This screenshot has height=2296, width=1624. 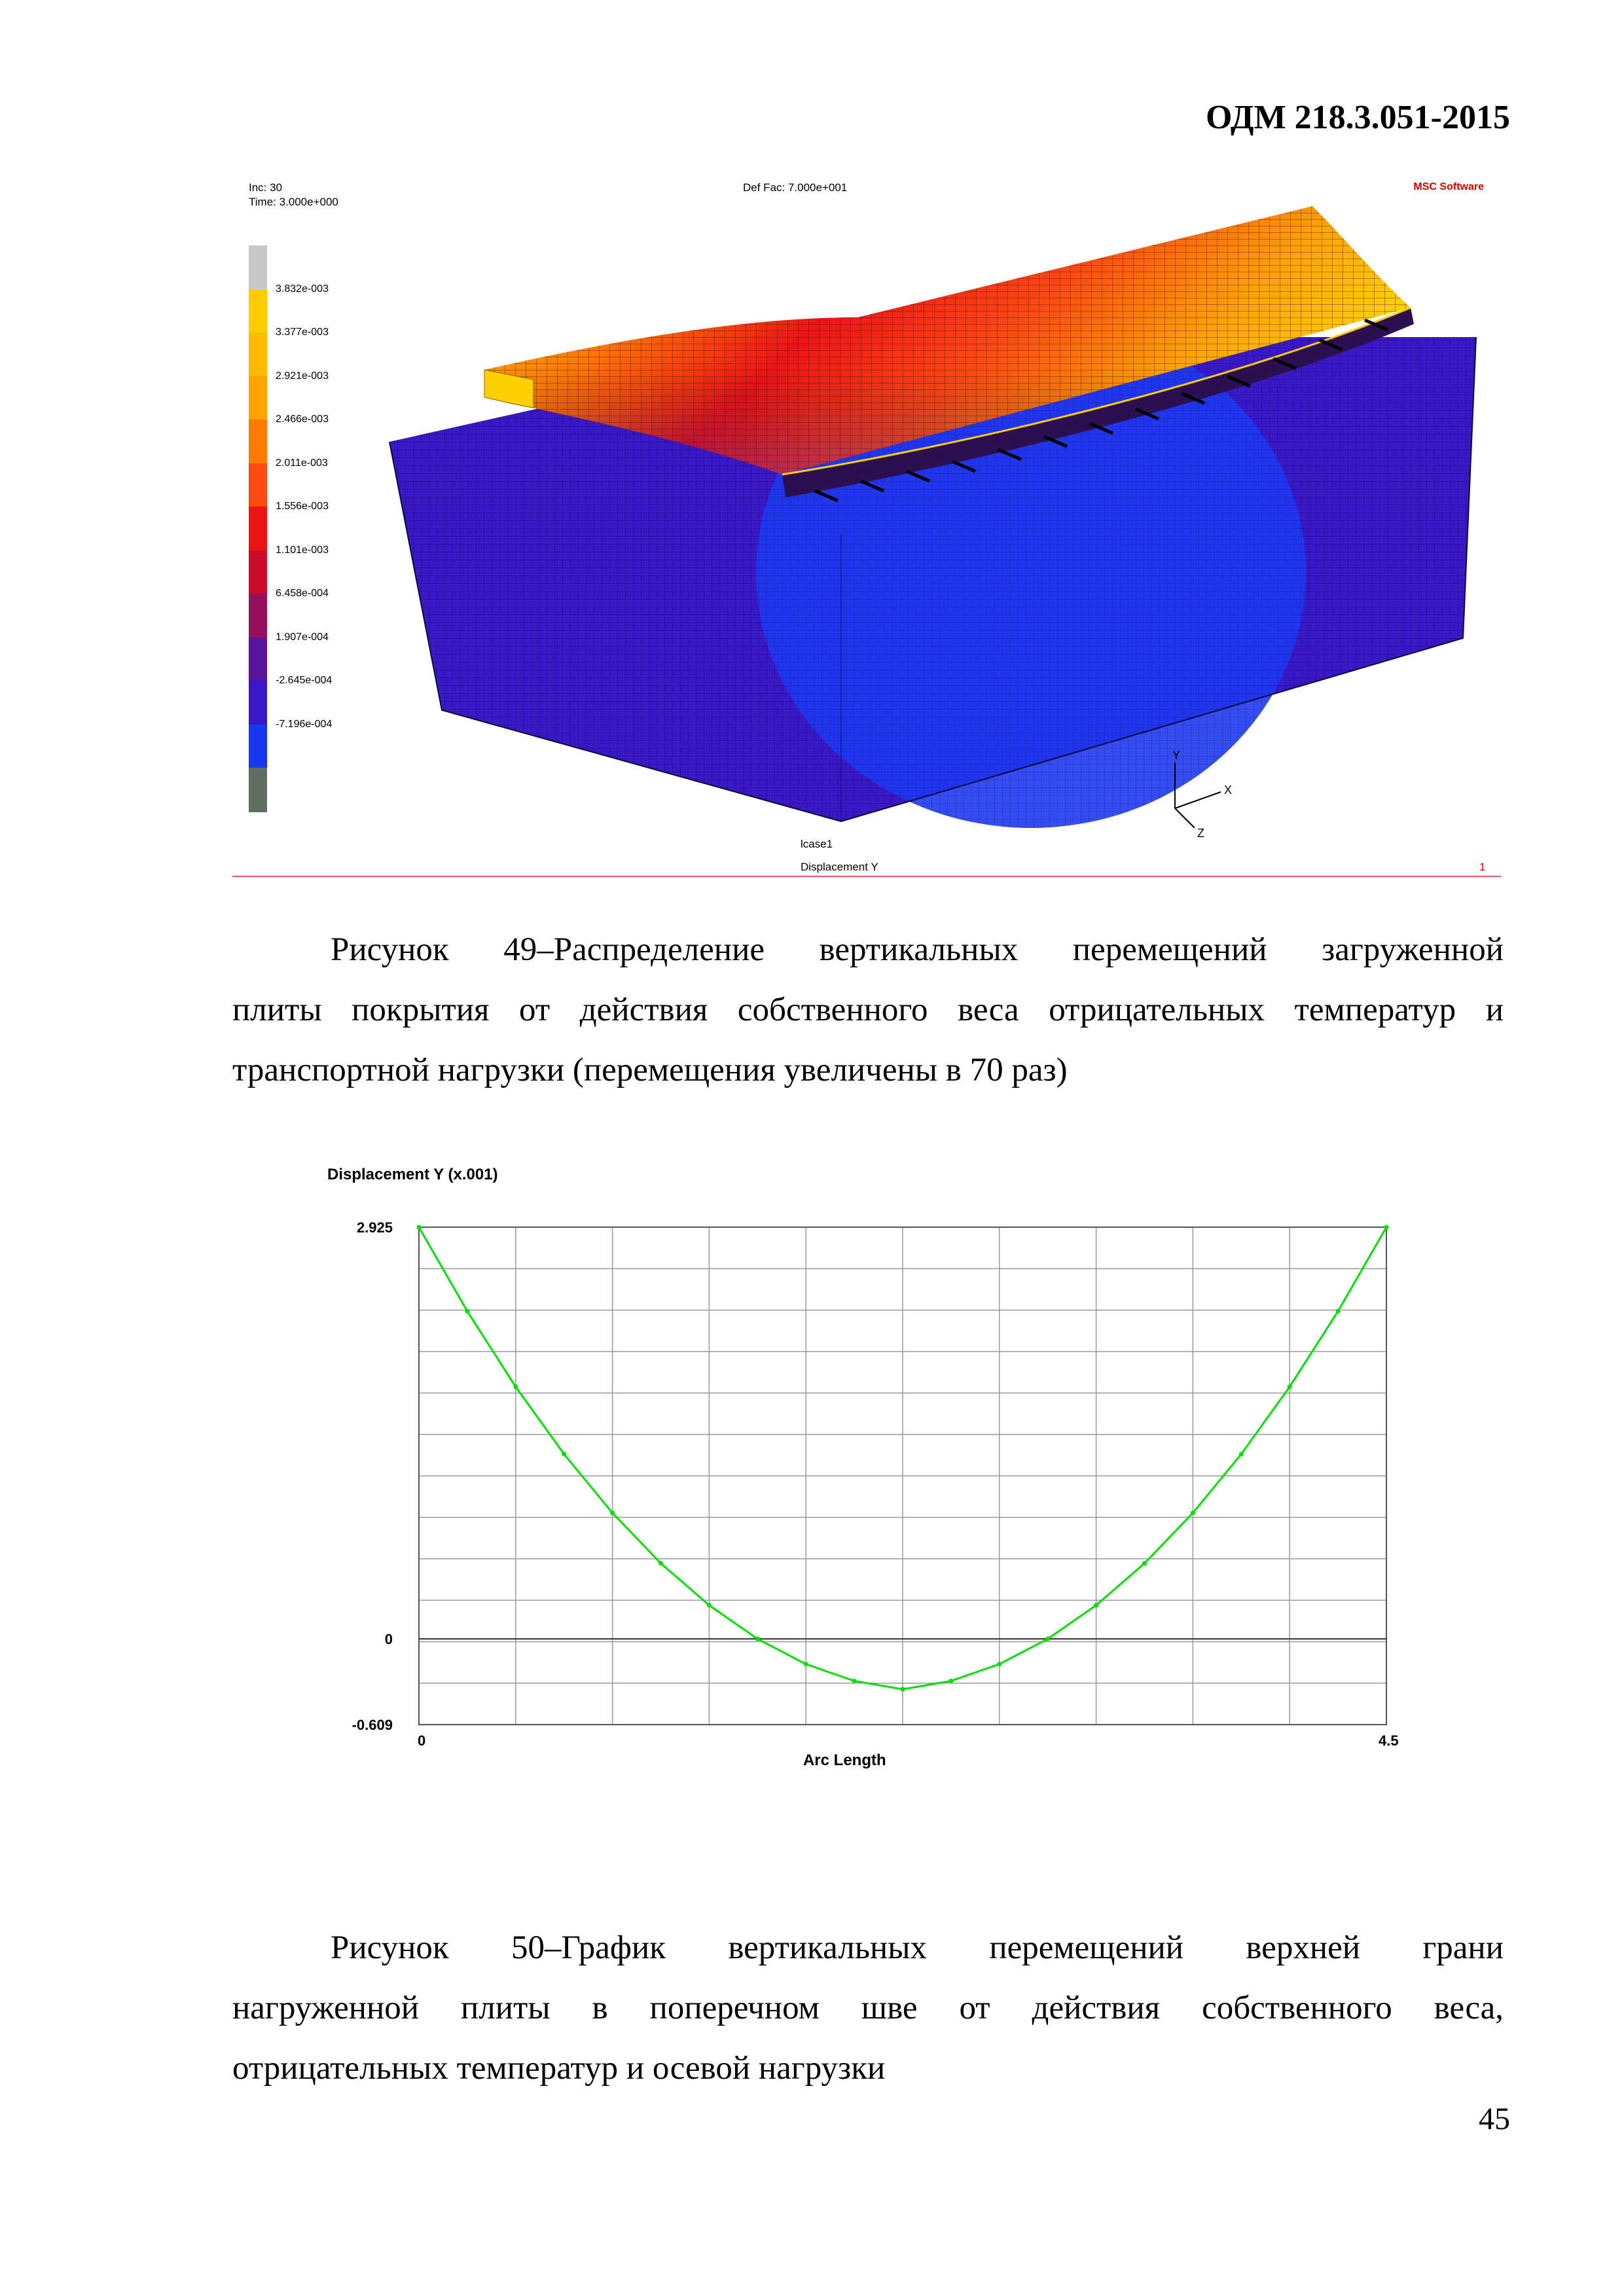 What do you see at coordinates (1494, 2119) in the screenshot?
I see `page-number: 45` at bounding box center [1494, 2119].